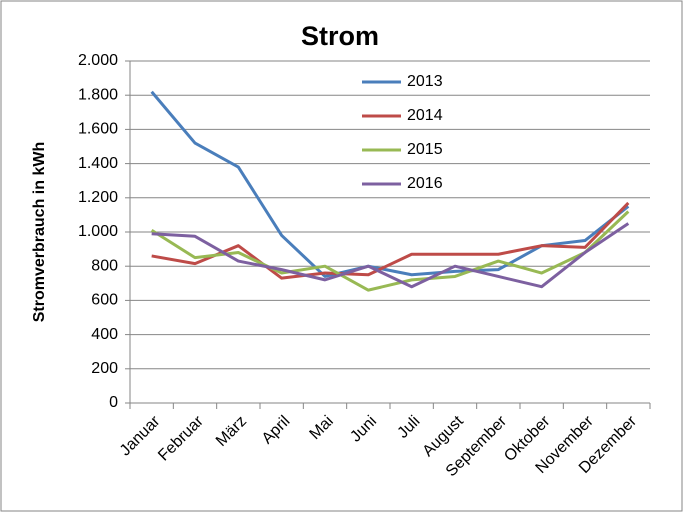  What do you see at coordinates (425, 149) in the screenshot?
I see `legend-label: 2015` at bounding box center [425, 149].